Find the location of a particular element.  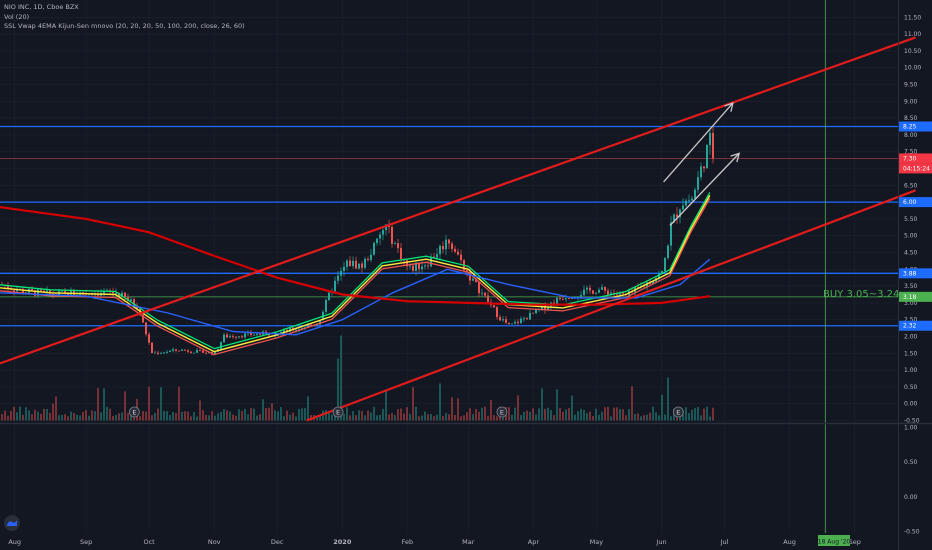

price-badge-label: 7.30 is located at coordinates (910, 158).